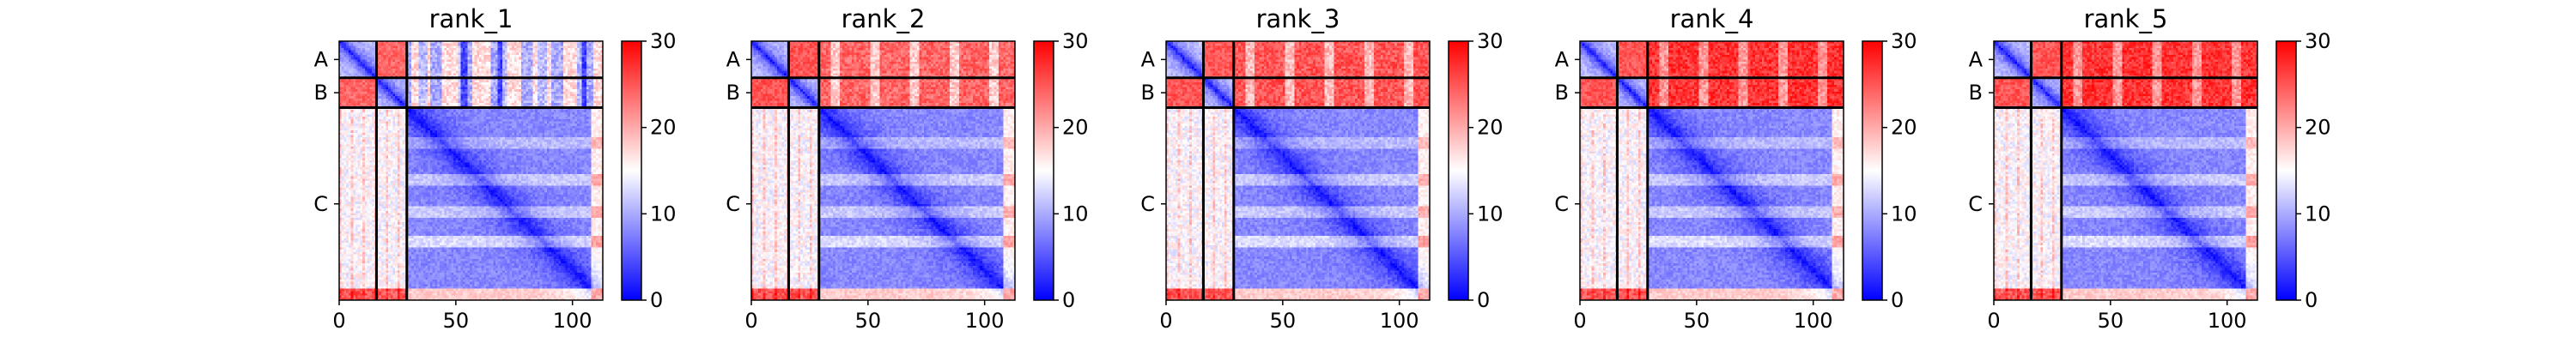 The height and width of the screenshot is (343, 2576). Describe the element at coordinates (471, 18) in the screenshot. I see `panel-title: rank_1` at that location.